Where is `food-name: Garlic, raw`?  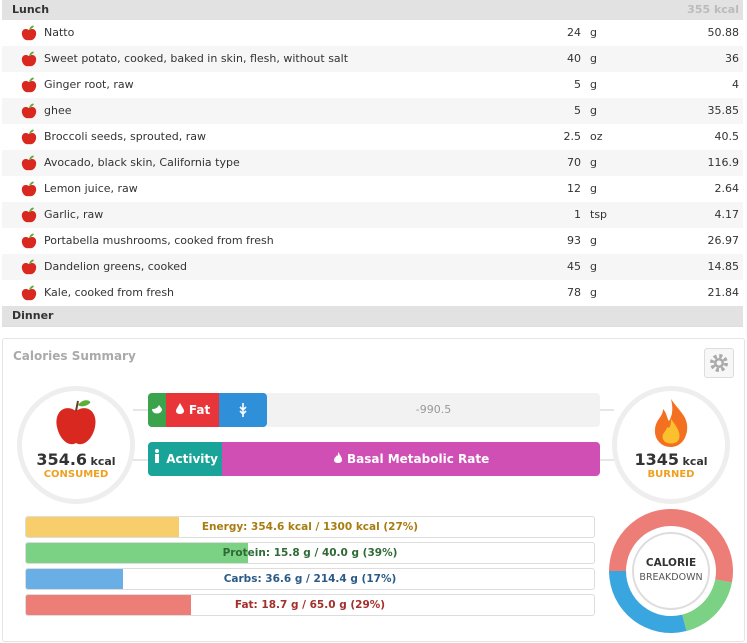 food-name: Garlic, raw is located at coordinates (74, 214).